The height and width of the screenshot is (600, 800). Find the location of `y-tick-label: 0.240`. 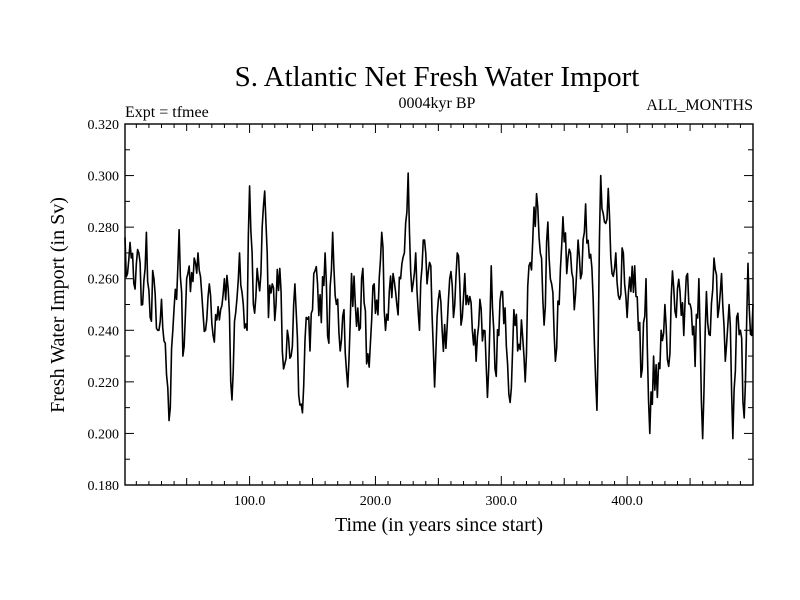

y-tick-label: 0.240 is located at coordinates (104, 331).